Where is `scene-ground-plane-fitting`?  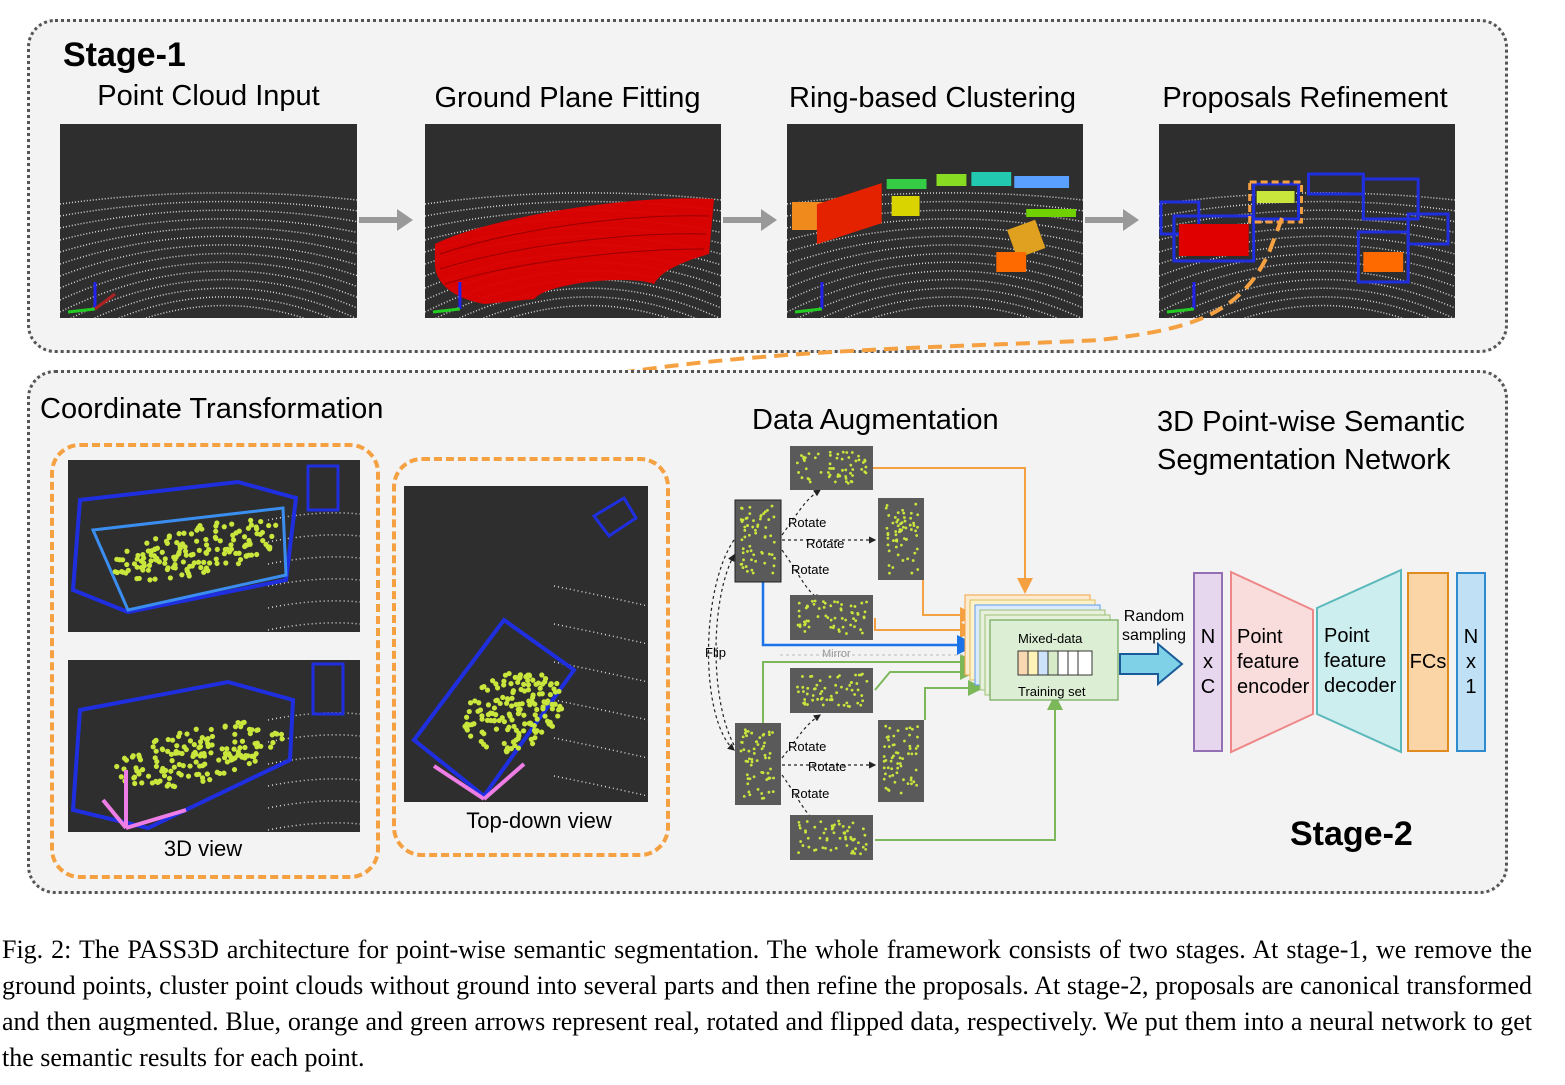
scene-ground-plane-fitting is located at coordinates (573, 221).